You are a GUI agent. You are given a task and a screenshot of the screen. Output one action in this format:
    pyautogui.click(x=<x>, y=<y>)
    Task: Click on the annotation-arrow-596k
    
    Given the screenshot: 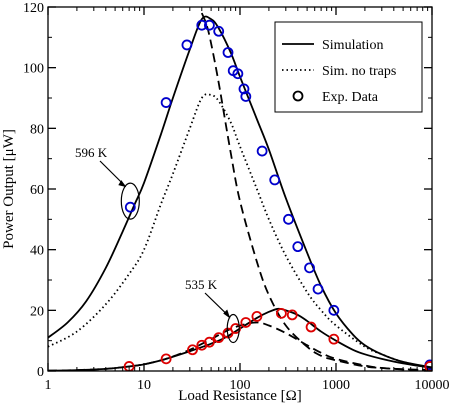 What is the action you would take?
    pyautogui.click(x=112, y=173)
    